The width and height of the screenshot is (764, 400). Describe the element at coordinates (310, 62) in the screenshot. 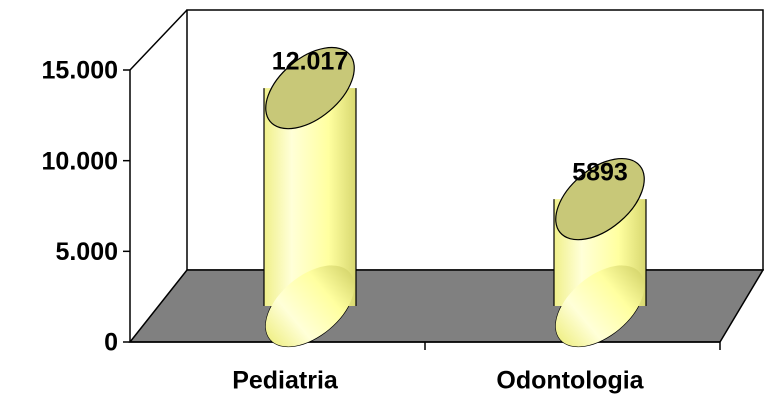

I see `value-label: 12.017` at that location.